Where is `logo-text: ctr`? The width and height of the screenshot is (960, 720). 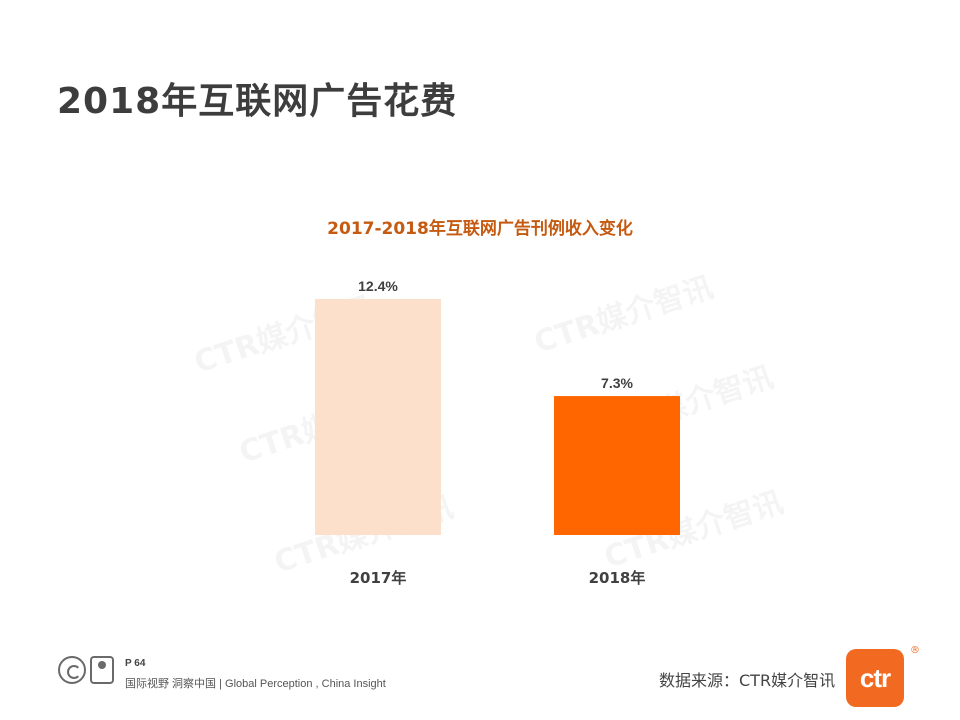
logo-text: ctr is located at coordinates (875, 677).